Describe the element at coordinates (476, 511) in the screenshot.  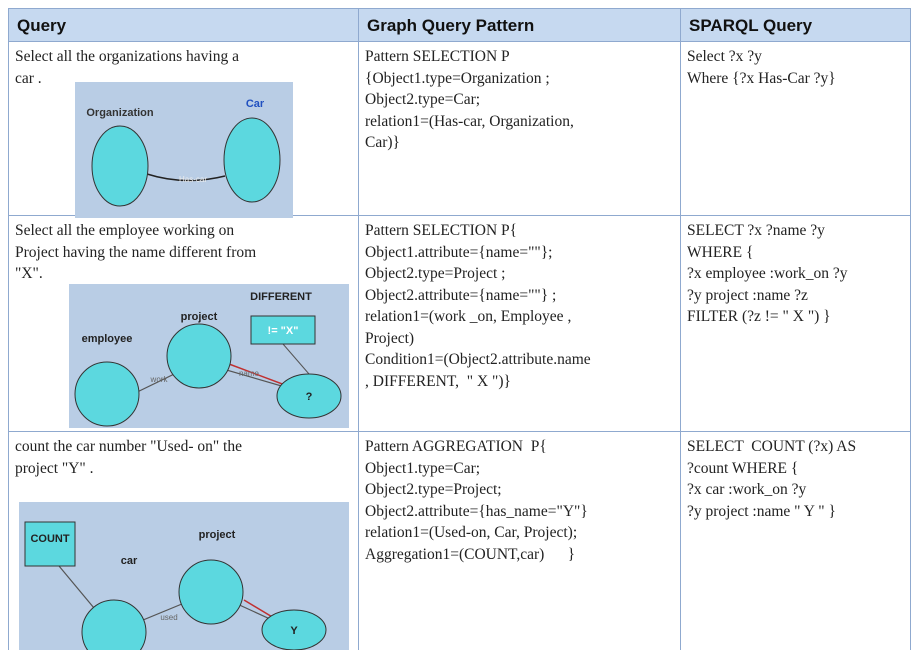
I see `text-line: Object2.attribute={has_name="Y"}` at that location.